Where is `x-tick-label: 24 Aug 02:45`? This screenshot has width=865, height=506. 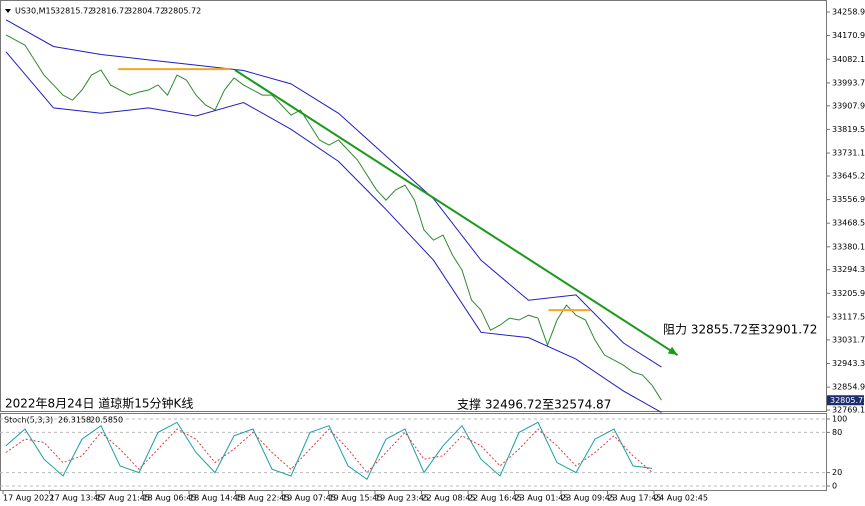 x-tick-label: 24 Aug 02:45 is located at coordinates (681, 498).